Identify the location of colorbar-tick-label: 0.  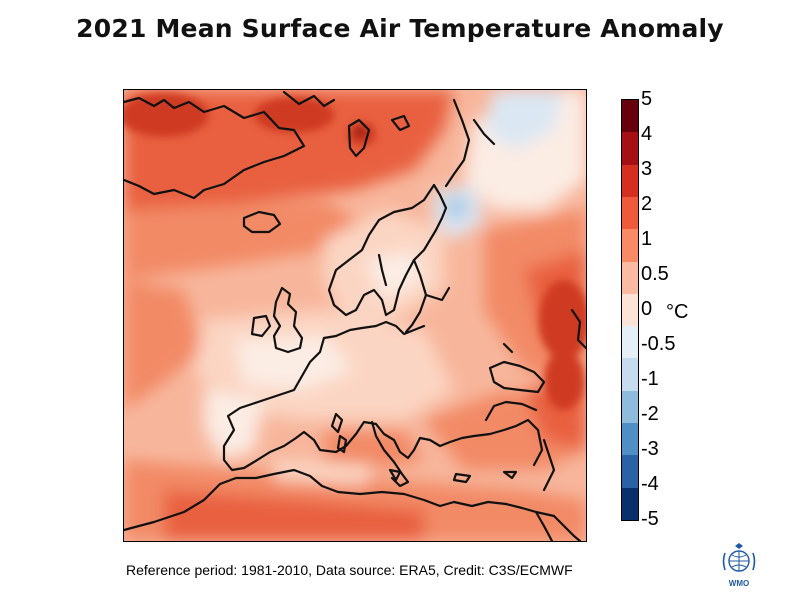
(647, 309).